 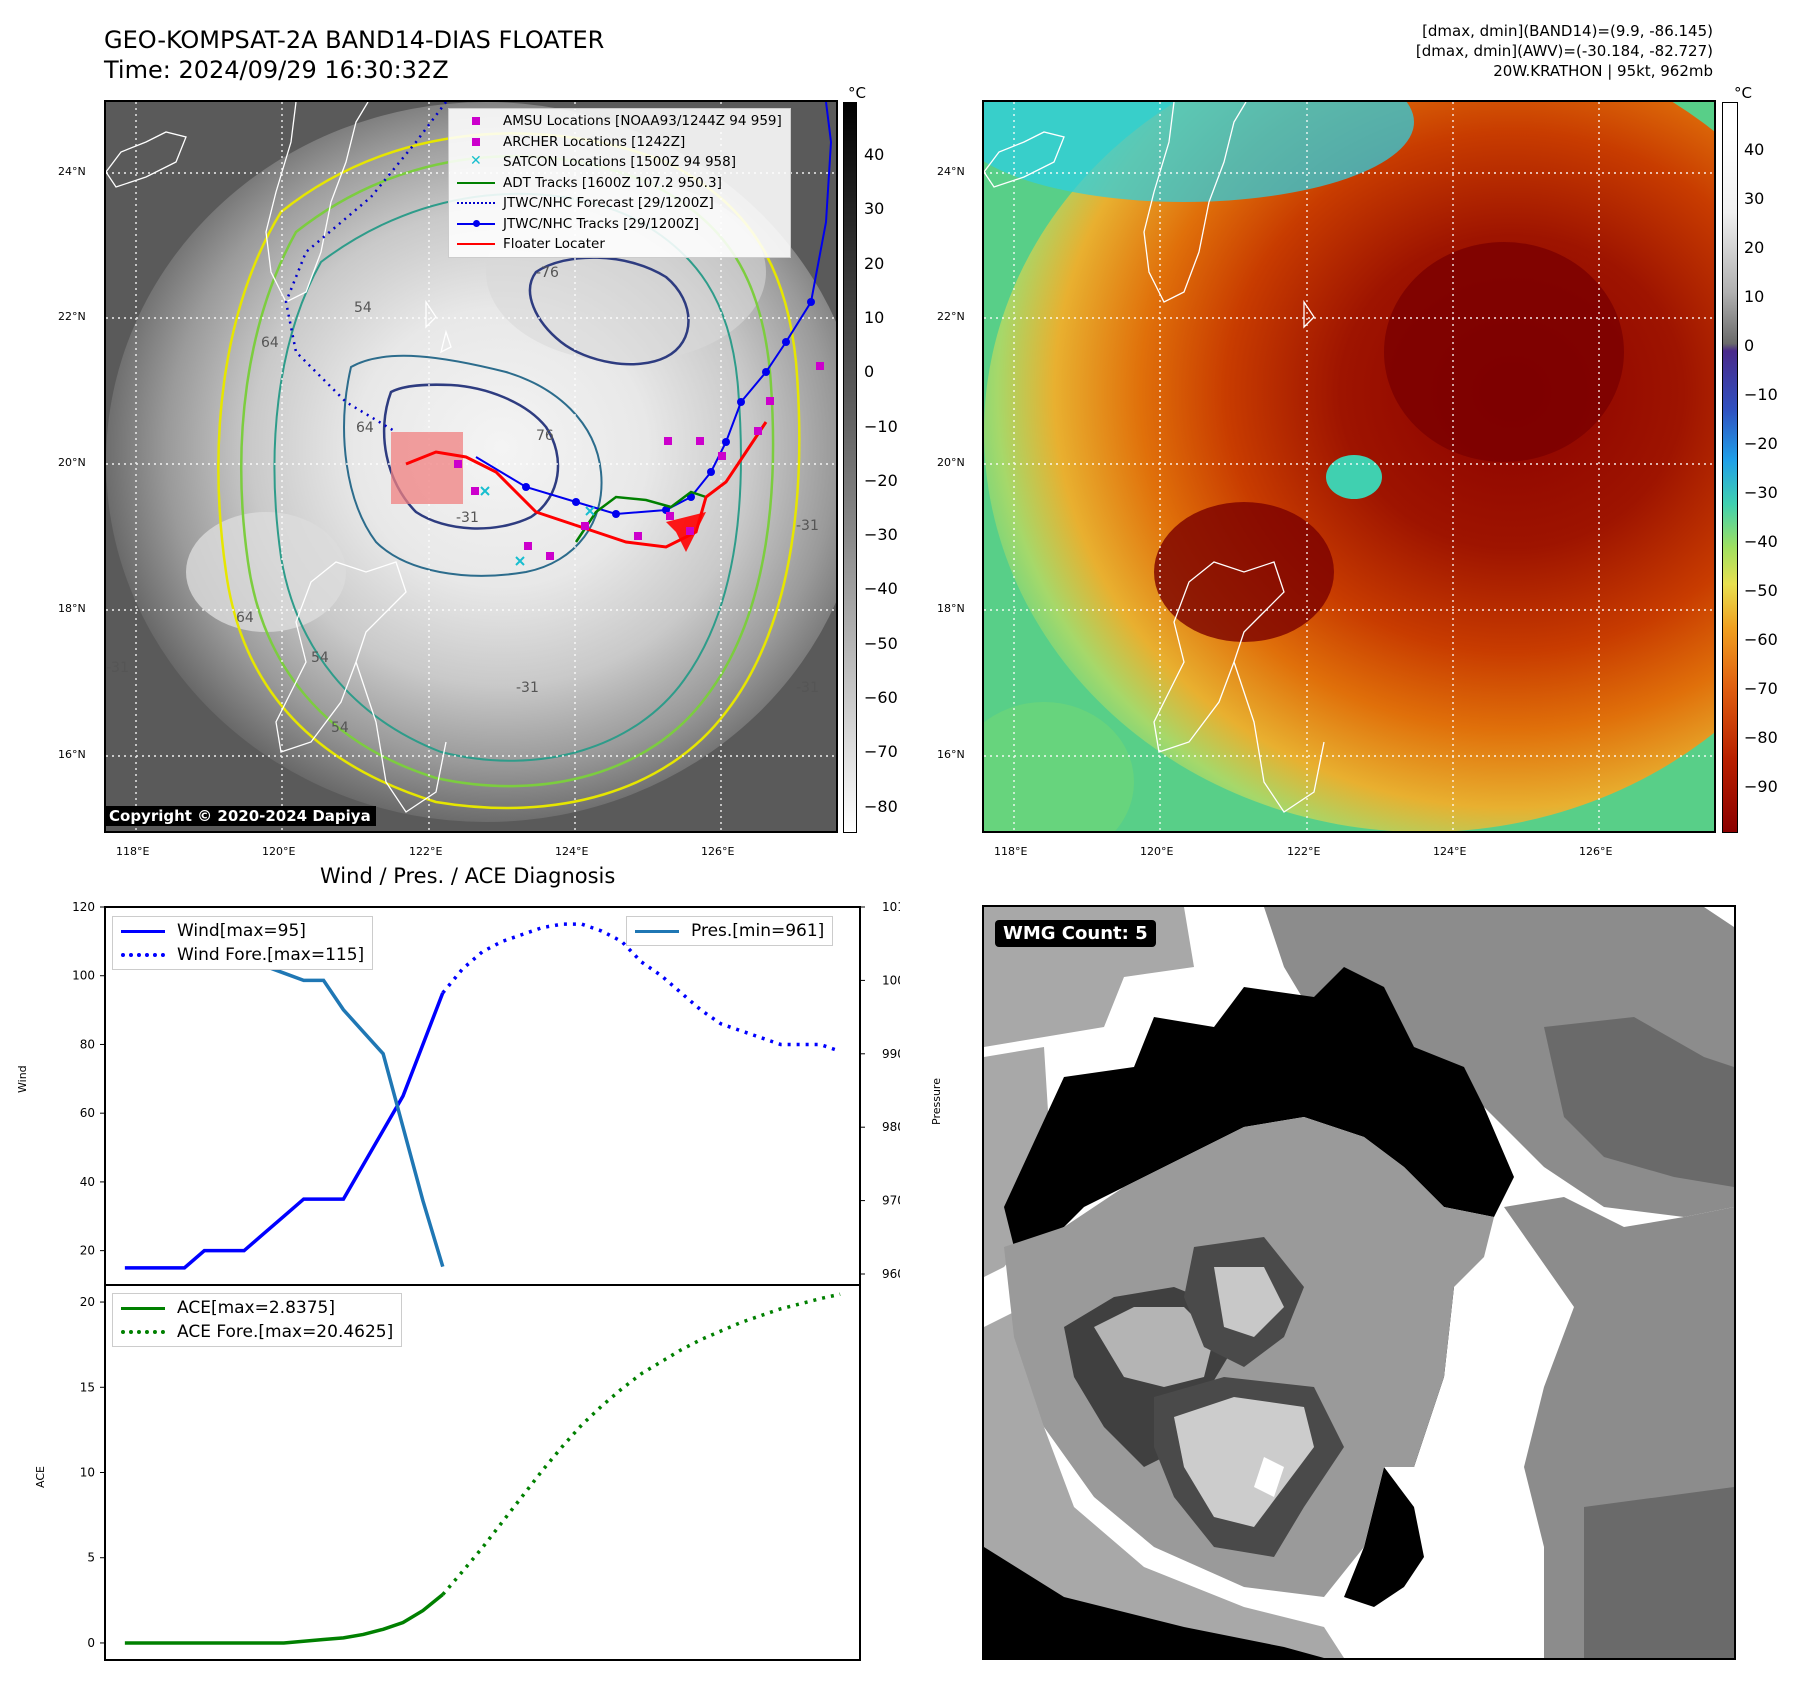 What do you see at coordinates (1730, 467) in the screenshot?
I see `awv-colorbar` at bounding box center [1730, 467].